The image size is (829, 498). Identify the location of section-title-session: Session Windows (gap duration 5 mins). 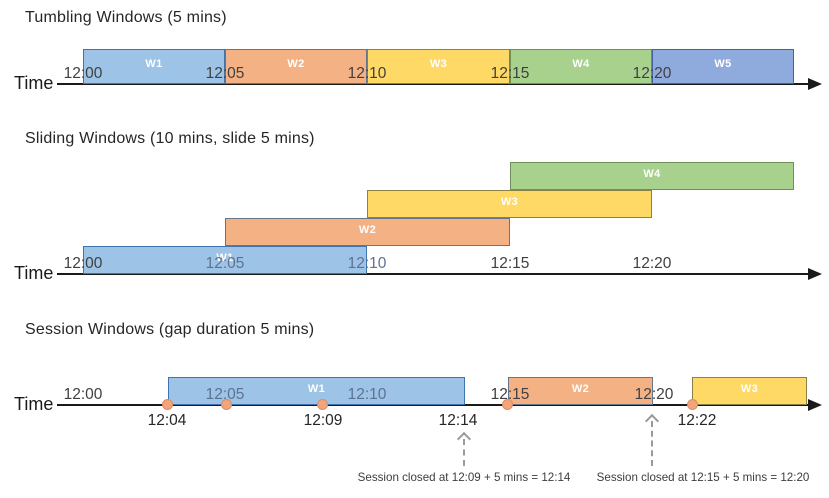
(170, 329).